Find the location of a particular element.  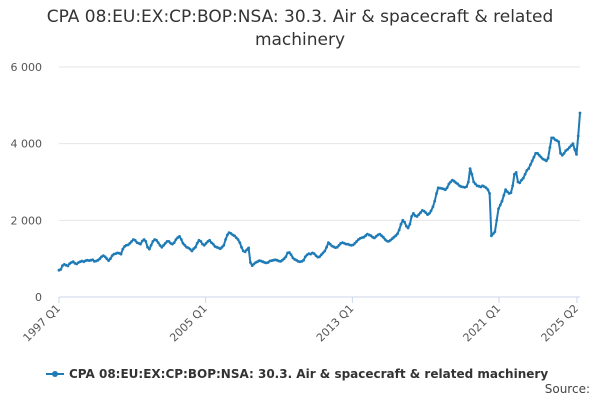

y-tick-label: 4 000 is located at coordinates (27, 144).